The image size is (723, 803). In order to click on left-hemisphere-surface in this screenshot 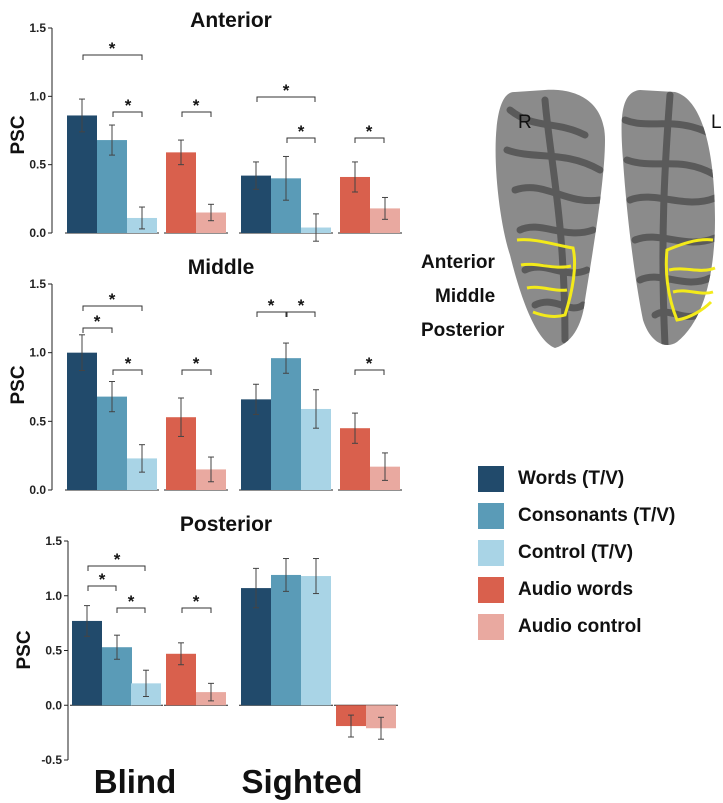, I will do `click(668, 218)`.